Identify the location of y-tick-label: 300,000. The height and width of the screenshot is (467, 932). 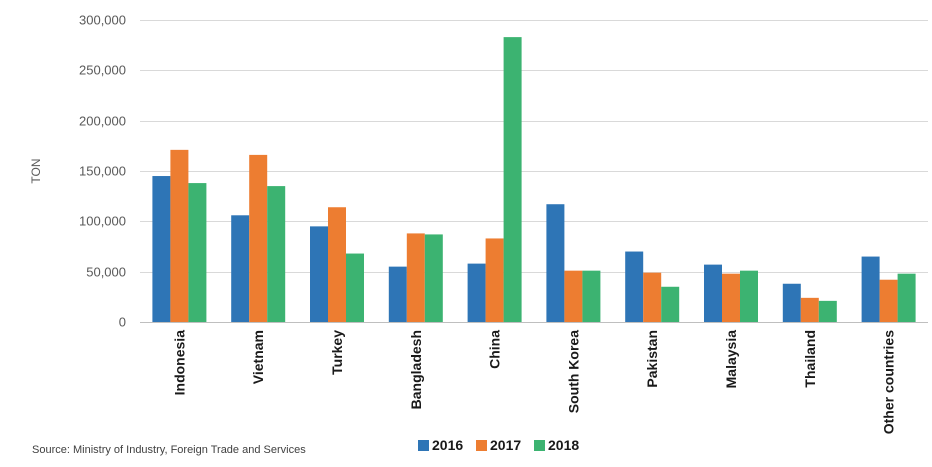
(102, 20).